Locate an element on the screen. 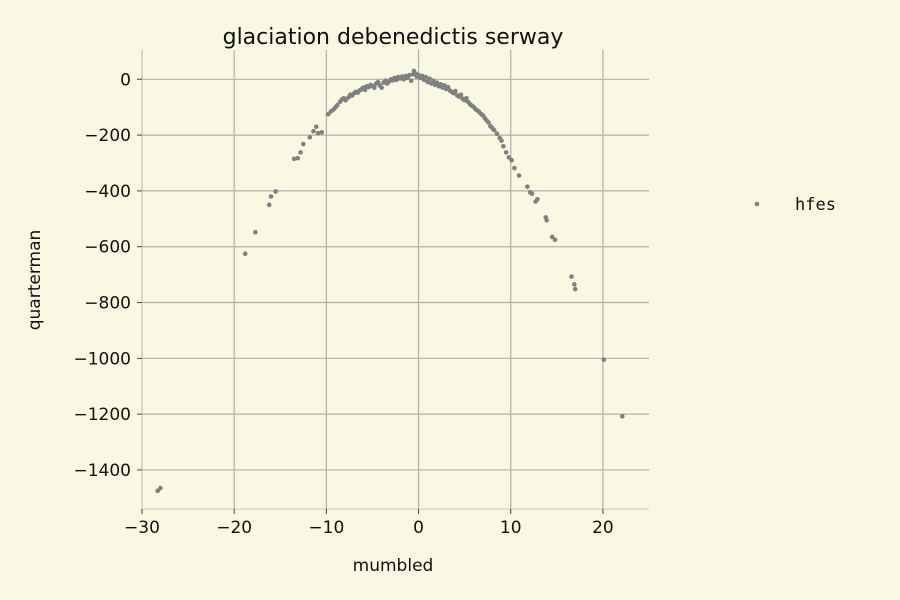 The height and width of the screenshot is (600, 900). y-tick-label: −1400 is located at coordinates (102, 471).